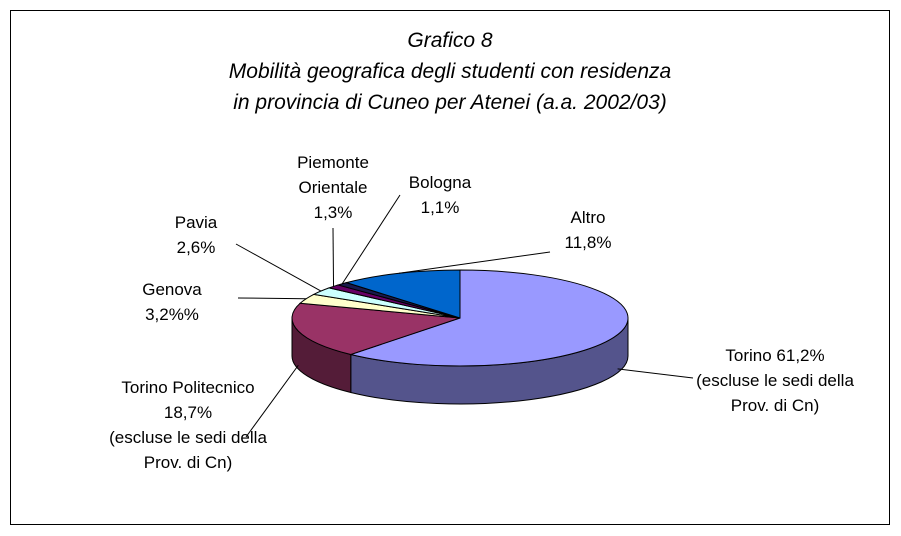  What do you see at coordinates (588, 242) in the screenshot?
I see `value-label: 11,8%` at bounding box center [588, 242].